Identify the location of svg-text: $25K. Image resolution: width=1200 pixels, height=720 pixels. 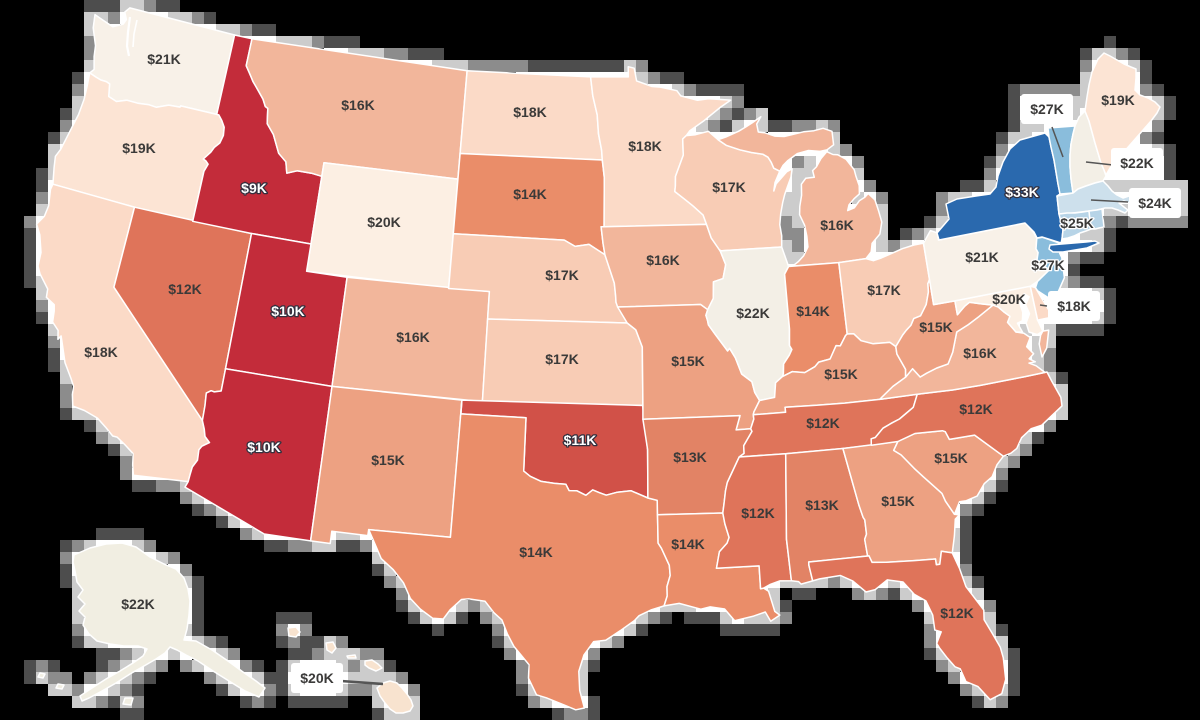
(1076, 223).